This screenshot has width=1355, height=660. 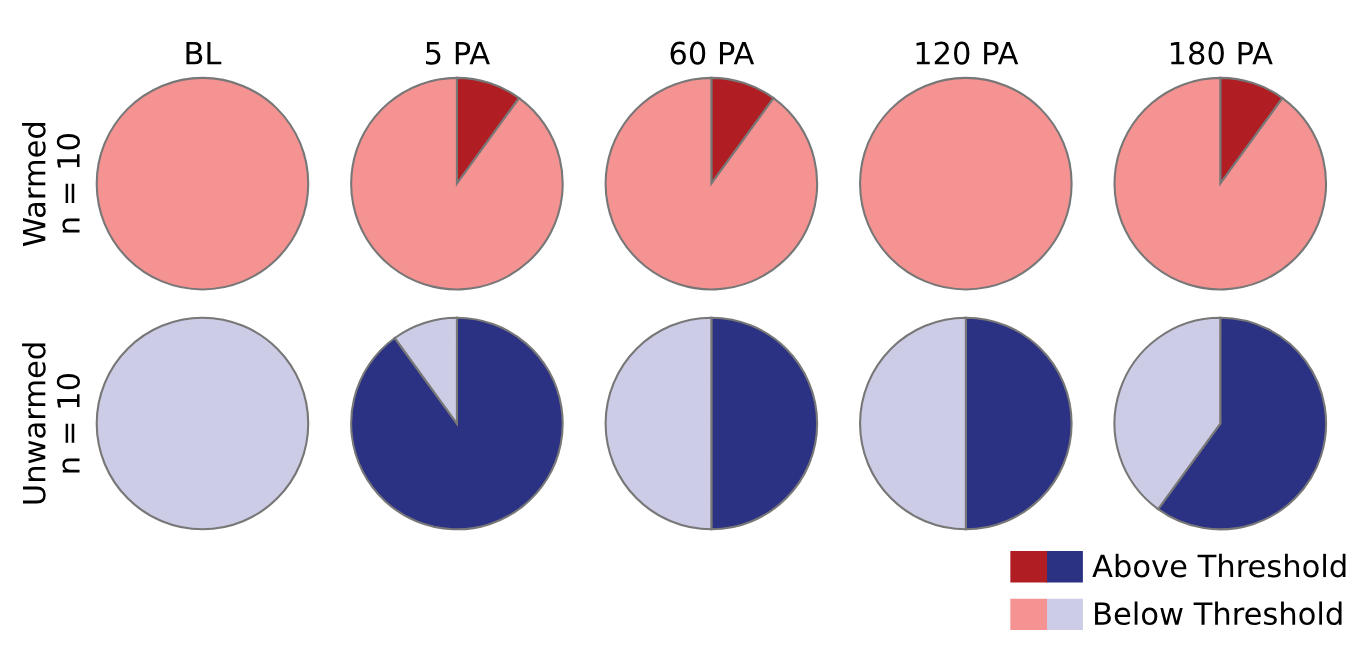 What do you see at coordinates (712, 53) in the screenshot?
I see `chart-title: 60 PA` at bounding box center [712, 53].